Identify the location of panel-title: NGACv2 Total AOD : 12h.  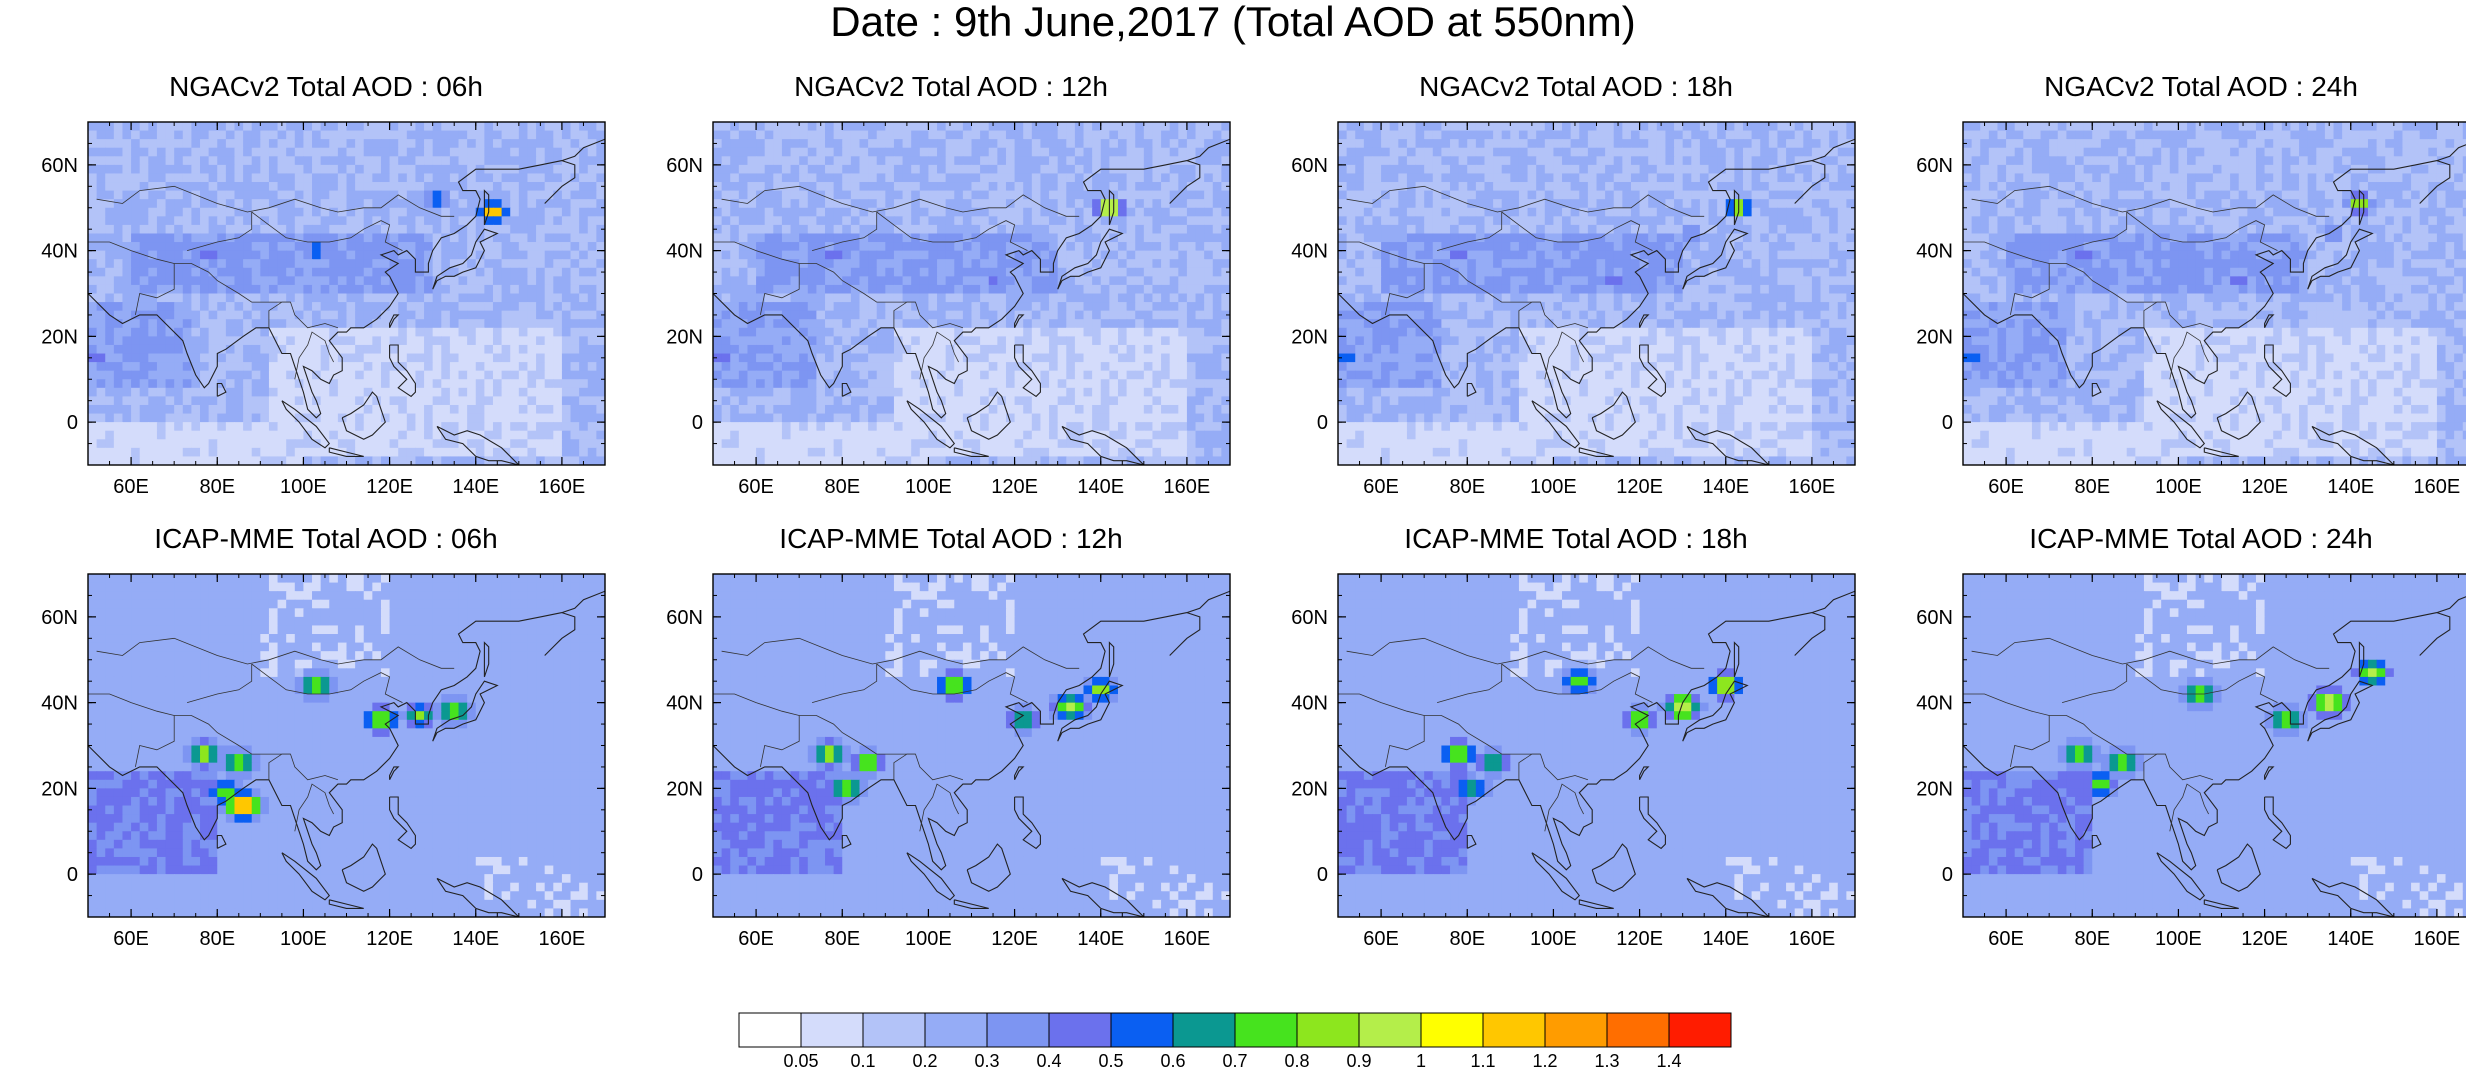
(951, 87).